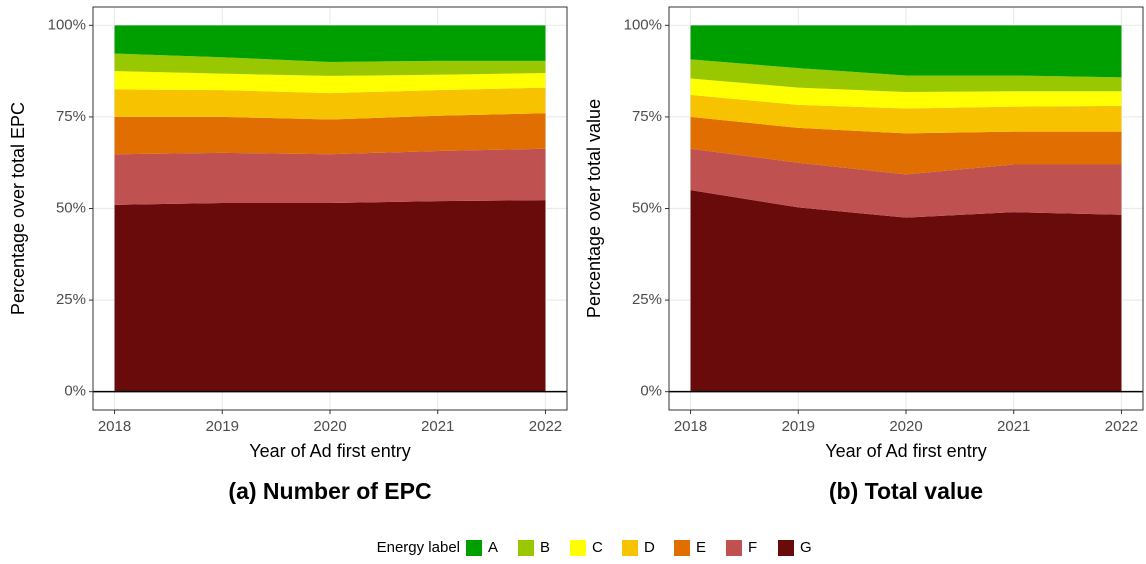 The width and height of the screenshot is (1146, 564). What do you see at coordinates (329, 491) in the screenshot?
I see `caption: (a) Number of EPC` at bounding box center [329, 491].